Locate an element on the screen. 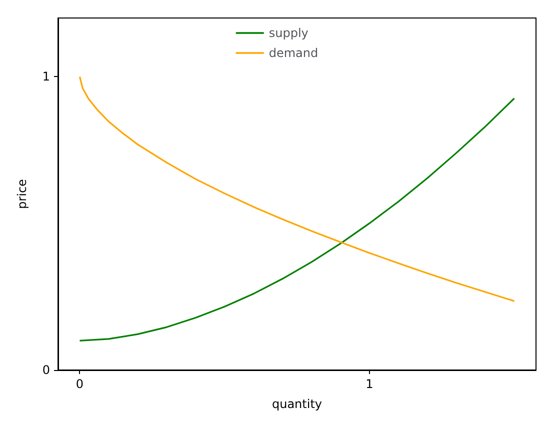 This screenshot has width=554, height=432. legend-label: demand is located at coordinates (293, 53).